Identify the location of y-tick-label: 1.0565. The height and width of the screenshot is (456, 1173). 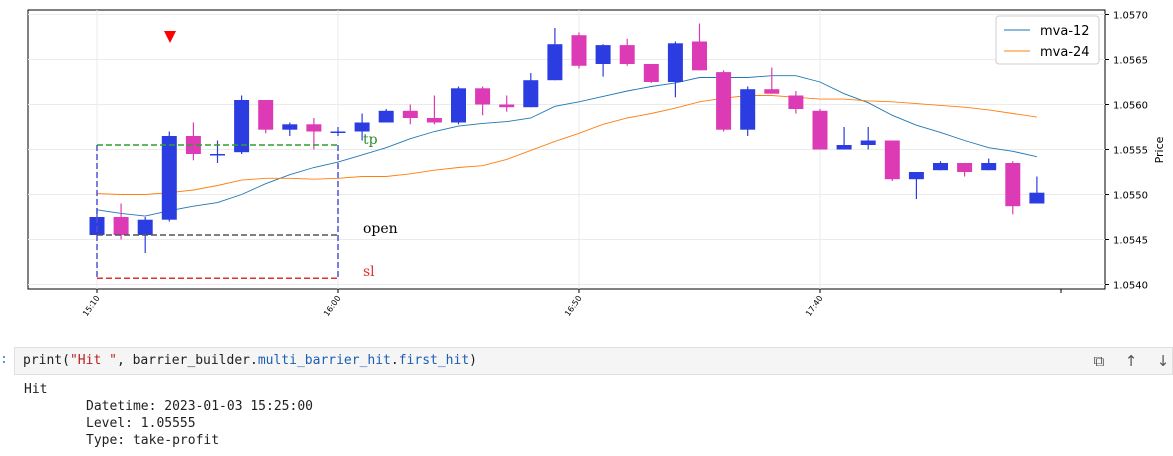
(1130, 61).